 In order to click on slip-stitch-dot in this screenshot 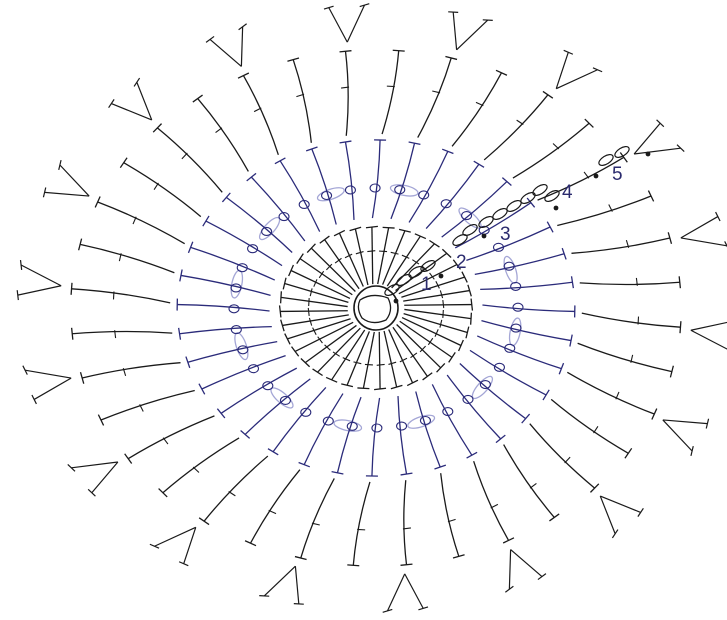, I will do `click(484, 236)`.